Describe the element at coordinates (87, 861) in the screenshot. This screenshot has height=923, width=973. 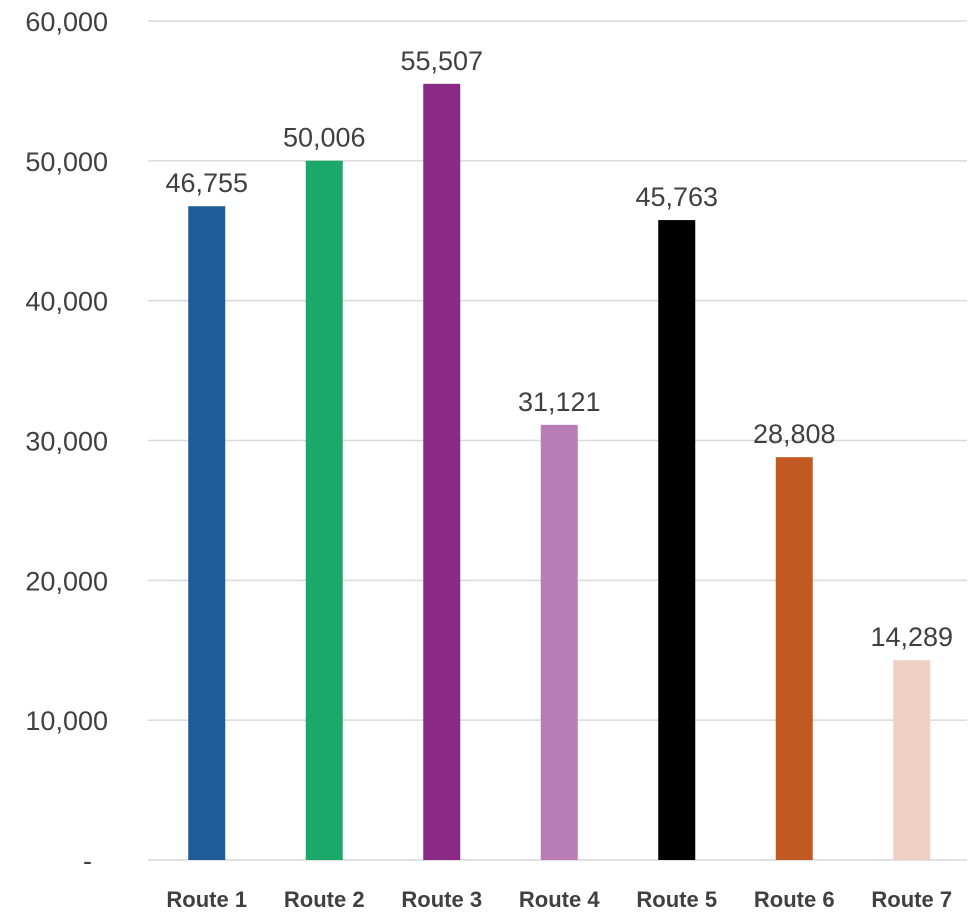
I see `y-tick-label: -` at that location.